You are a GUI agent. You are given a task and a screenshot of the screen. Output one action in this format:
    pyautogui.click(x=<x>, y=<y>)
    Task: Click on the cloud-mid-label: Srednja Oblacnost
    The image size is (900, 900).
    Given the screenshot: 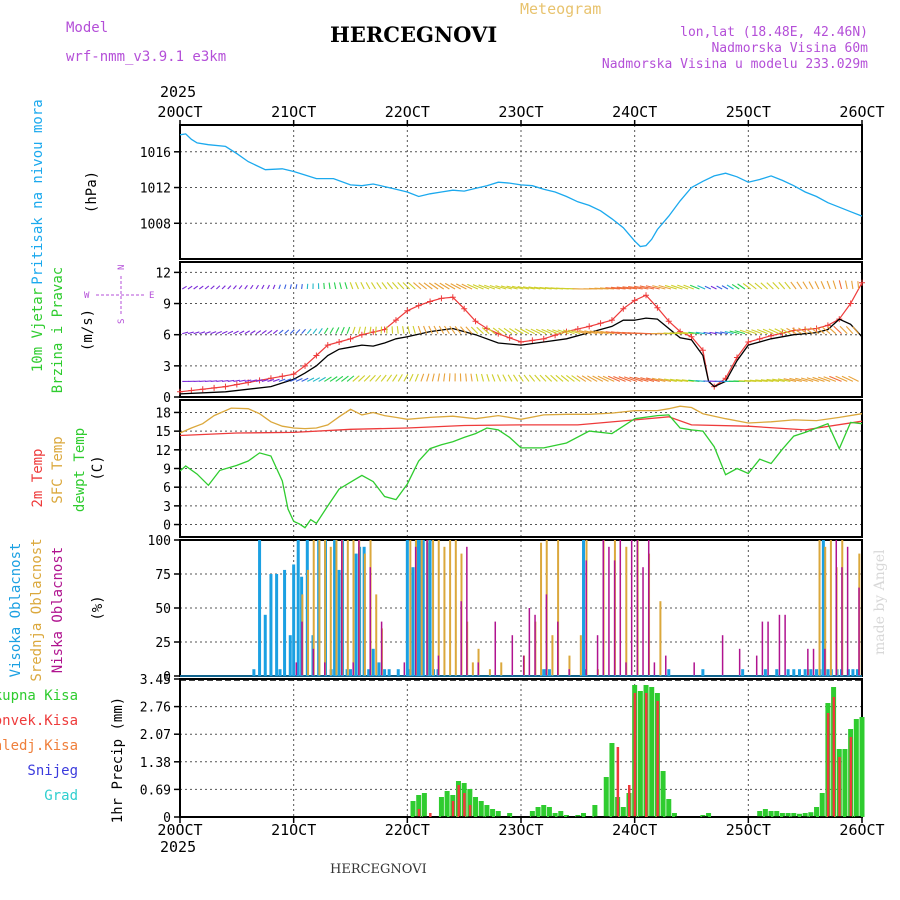 What is the action you would take?
    pyautogui.click(x=37, y=609)
    